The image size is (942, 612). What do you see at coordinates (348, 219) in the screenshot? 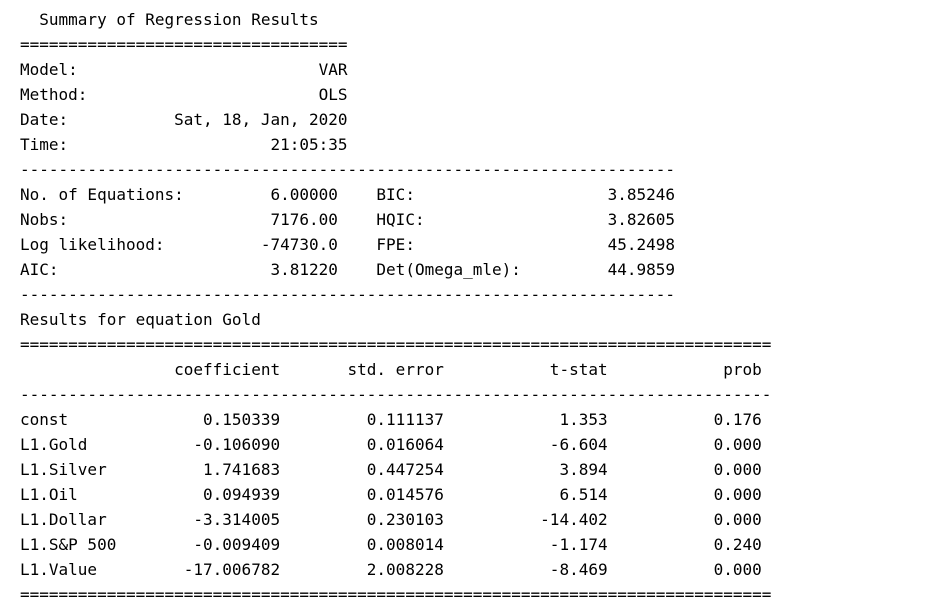
I see `output-line: Nobs: 7176.00 HQIC: 3.82605` at bounding box center [348, 219].